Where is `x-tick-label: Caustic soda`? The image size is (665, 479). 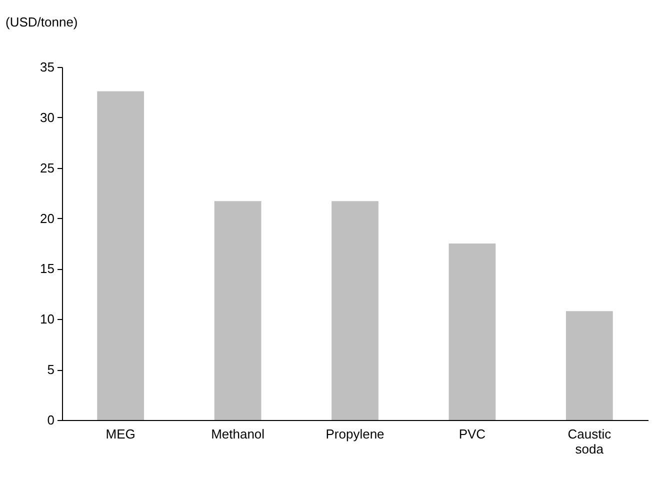
x-tick-label: Caustic soda is located at coordinates (590, 441).